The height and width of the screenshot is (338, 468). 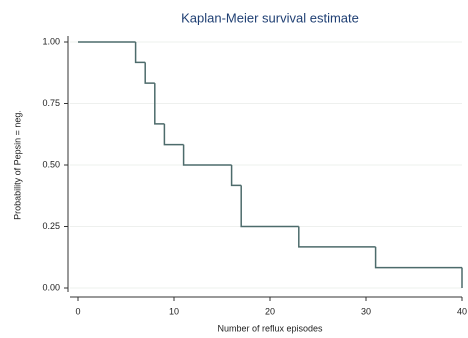 I want to click on x-tick-label: 0, so click(x=77, y=311).